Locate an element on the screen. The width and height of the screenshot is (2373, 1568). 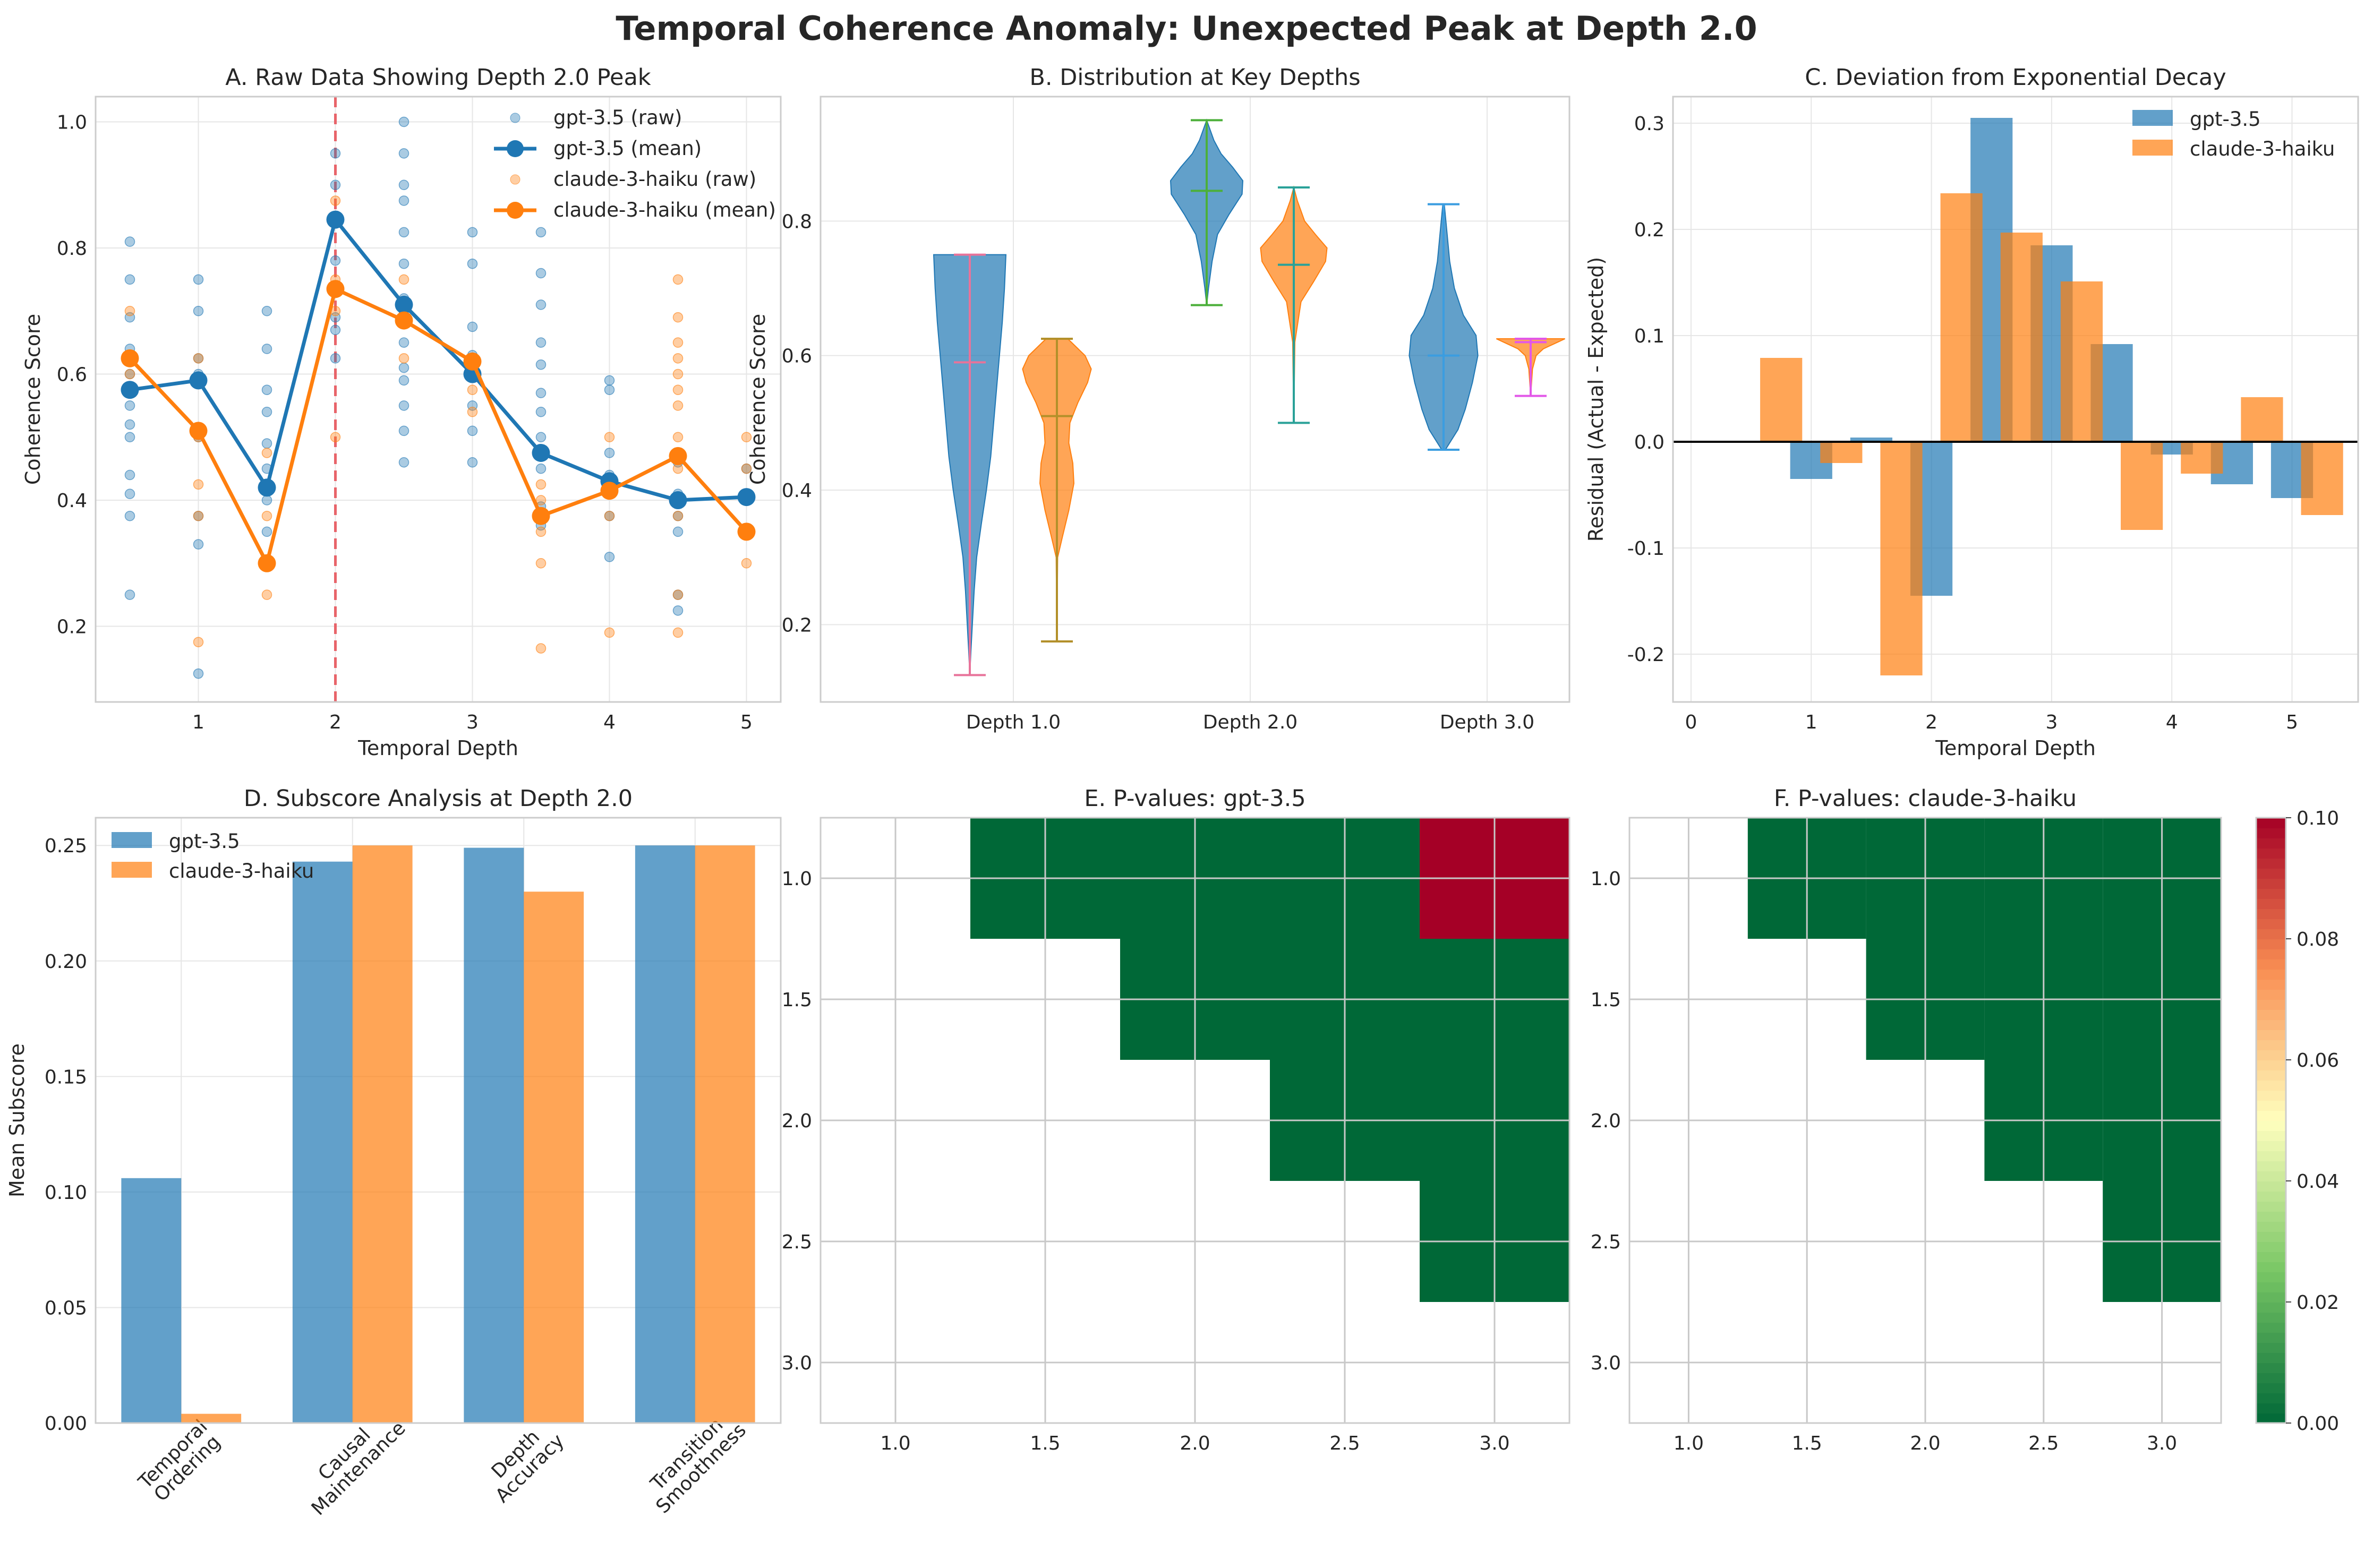
y-tick-label: 0.20 is located at coordinates (66, 962).